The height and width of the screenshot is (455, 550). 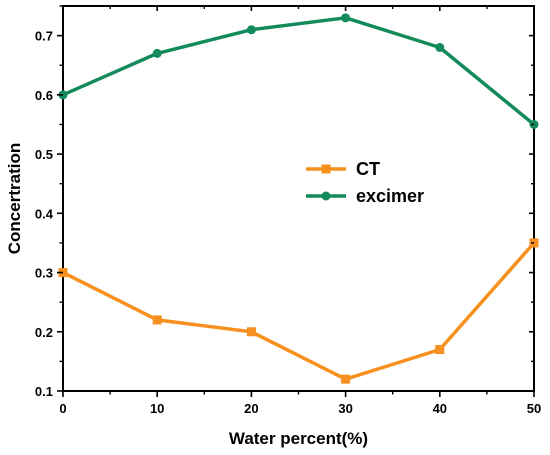 I want to click on legend-label-ct: CT, so click(x=368, y=169).